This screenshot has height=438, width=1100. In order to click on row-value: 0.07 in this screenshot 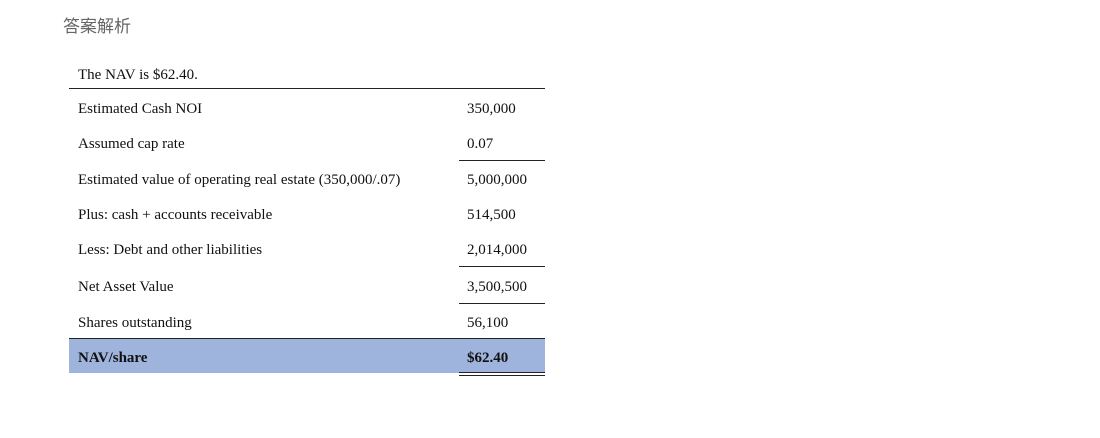, I will do `click(480, 144)`.